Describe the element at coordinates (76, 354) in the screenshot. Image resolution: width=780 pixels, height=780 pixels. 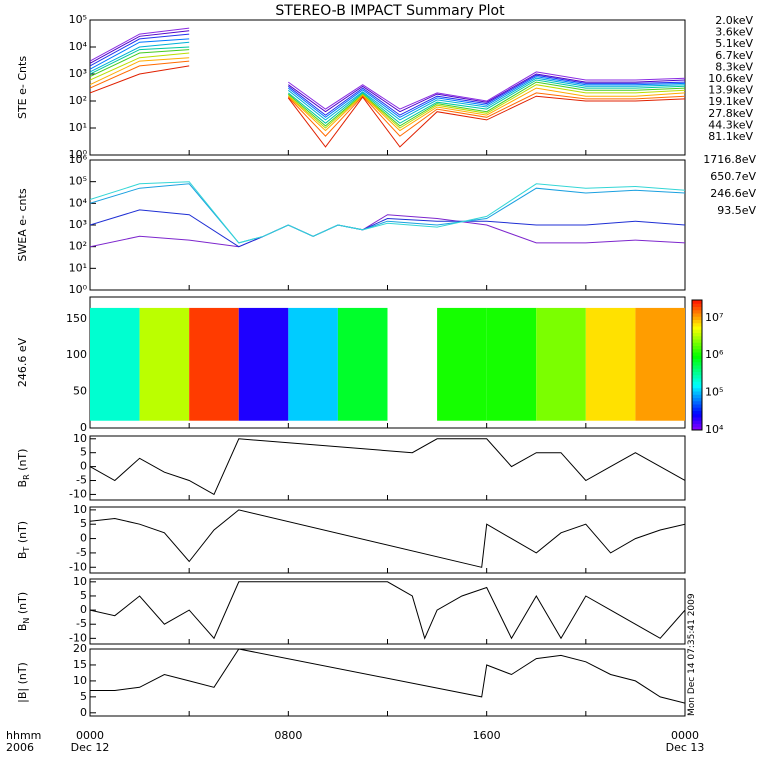
I see `y-tick-label: 100` at that location.